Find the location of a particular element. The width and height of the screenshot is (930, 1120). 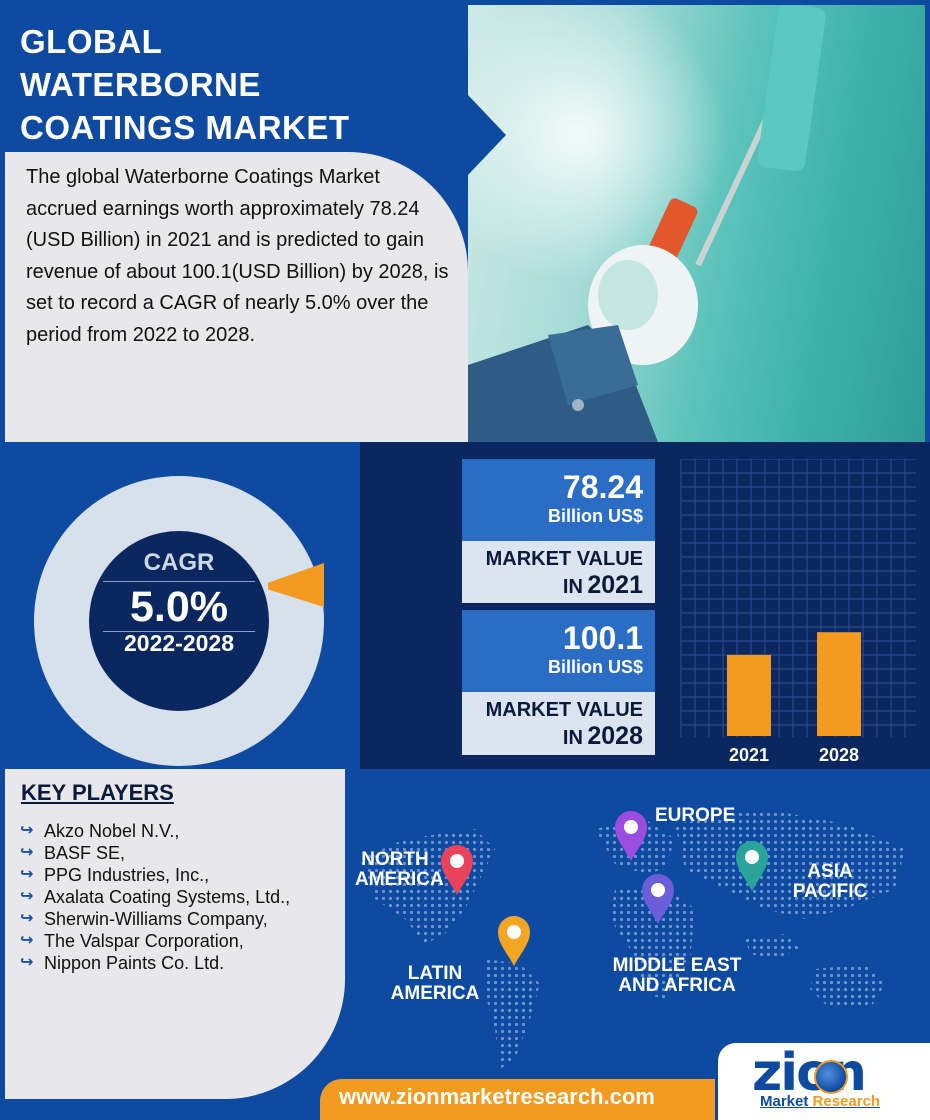

key-player-item: ↪ Akzo Nobel N.V., is located at coordinates (180, 831).